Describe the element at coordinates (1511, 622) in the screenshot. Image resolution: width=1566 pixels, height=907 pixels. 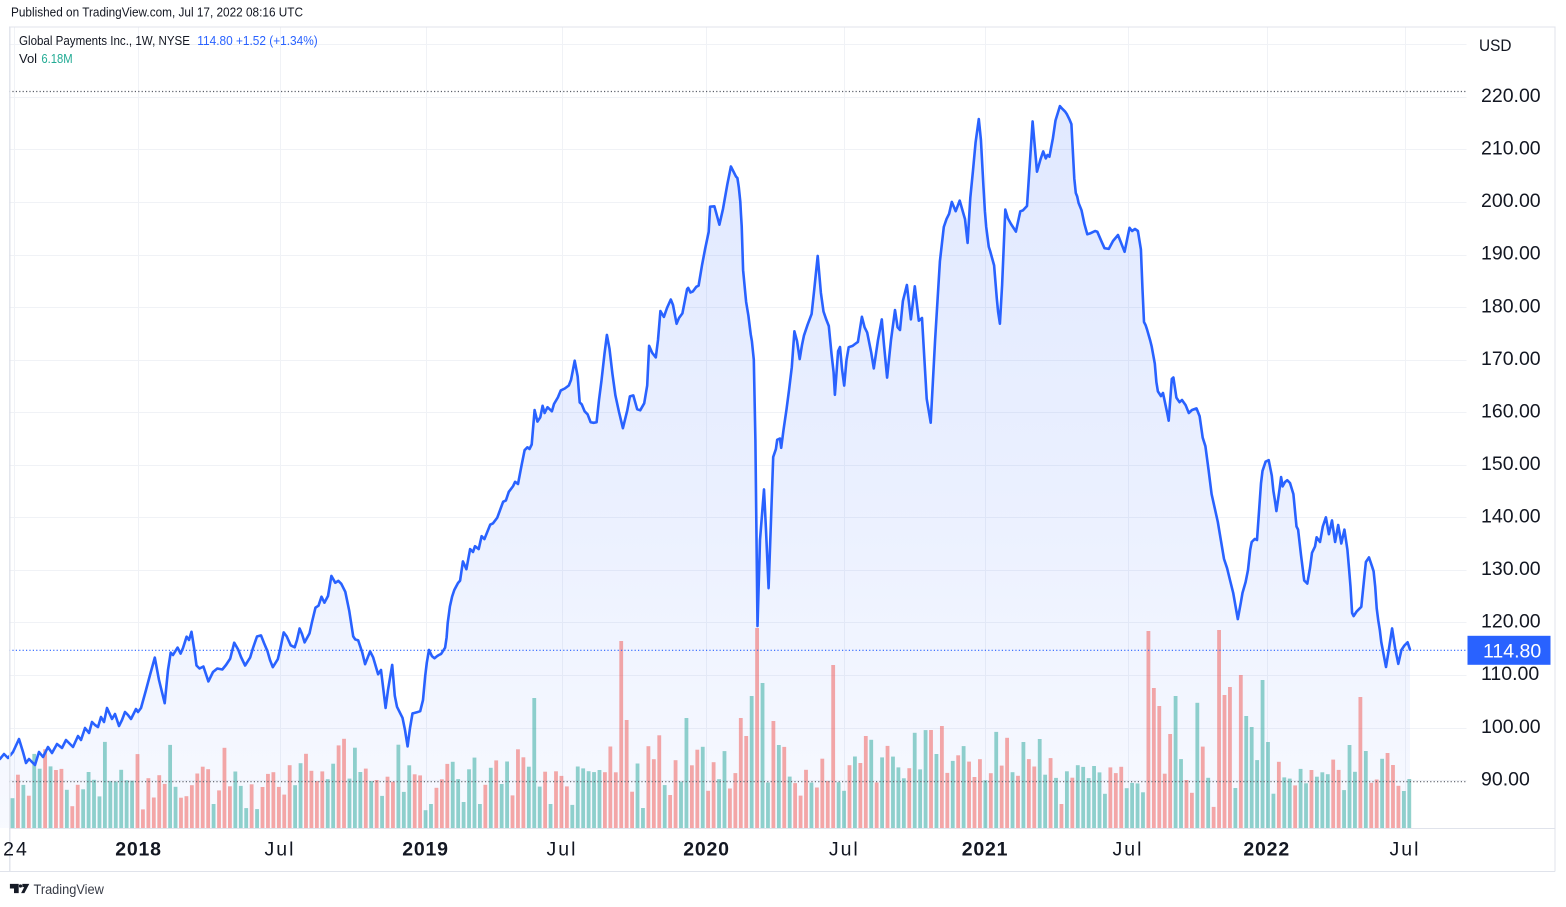
I see `svg-text: 120.00` at that location.